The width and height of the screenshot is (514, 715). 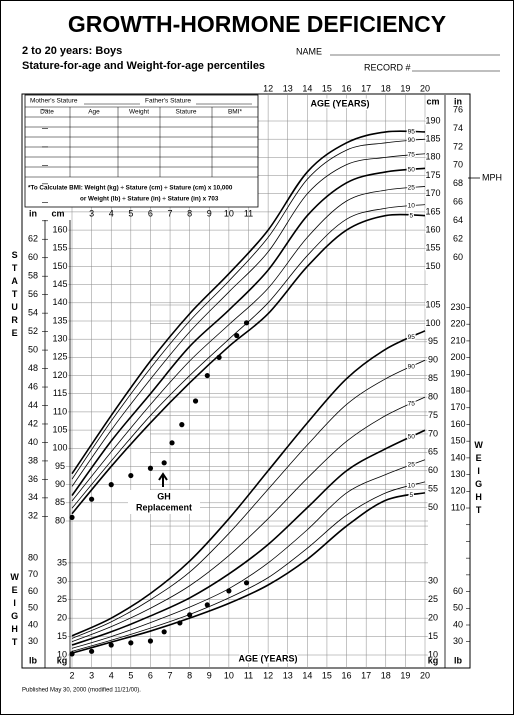 What do you see at coordinates (458, 641) in the screenshot?
I see `y-tick-label: 30` at bounding box center [458, 641].